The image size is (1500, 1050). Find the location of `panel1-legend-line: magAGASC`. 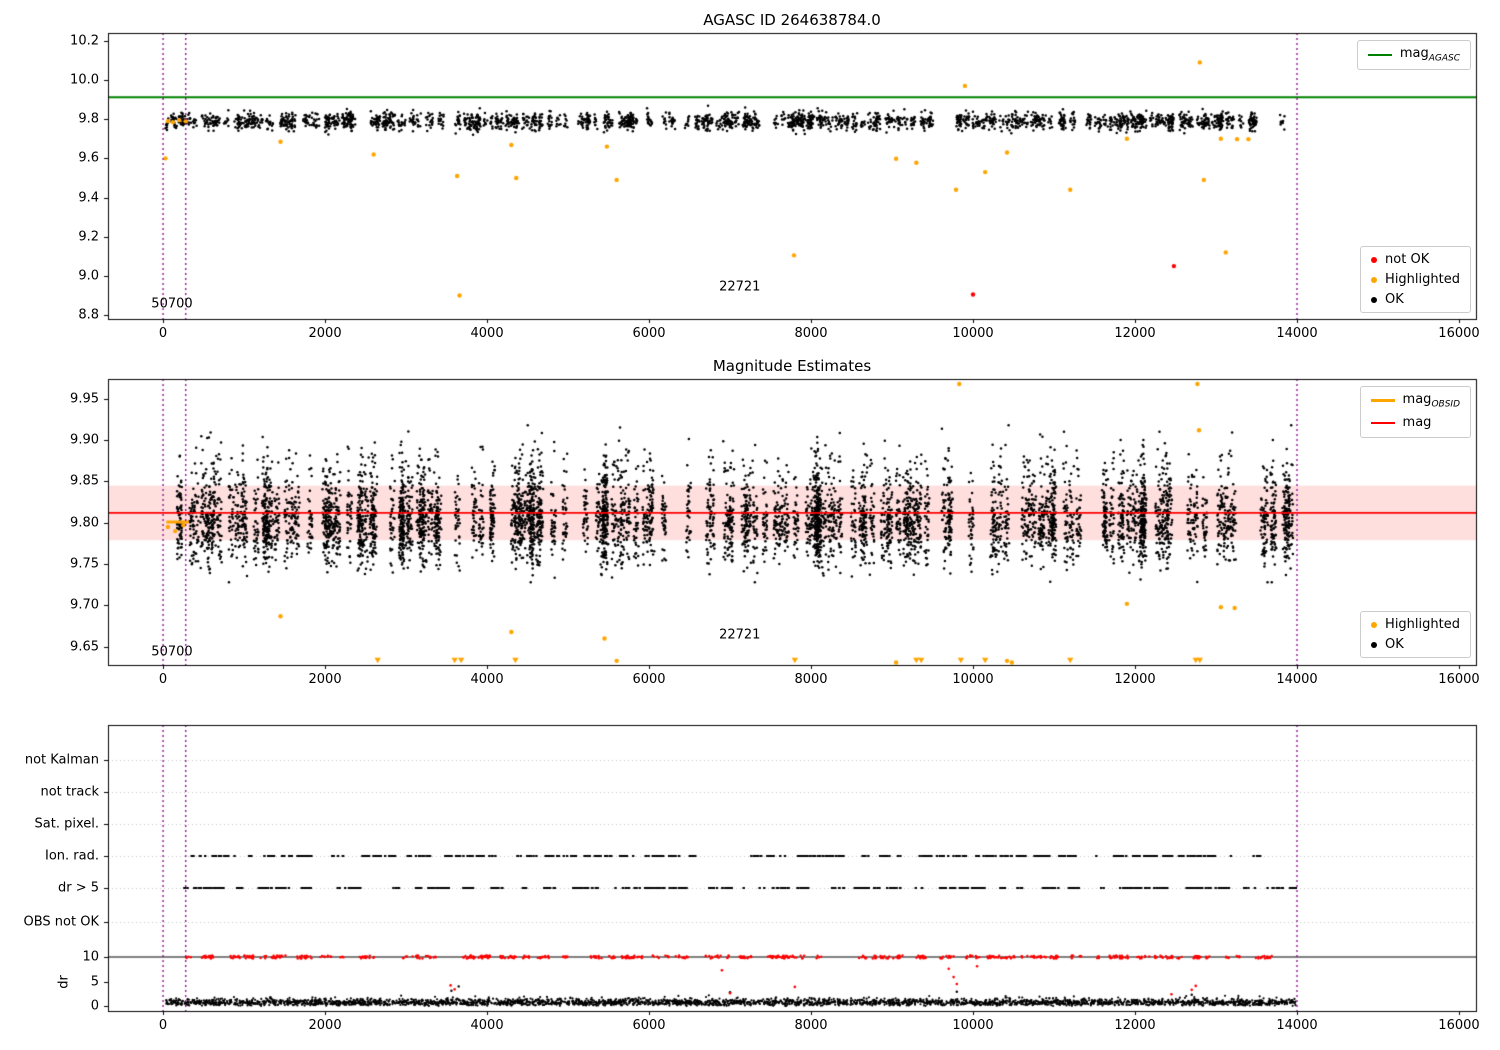

panel1-legend-line: magAGASC is located at coordinates (1413, 55).